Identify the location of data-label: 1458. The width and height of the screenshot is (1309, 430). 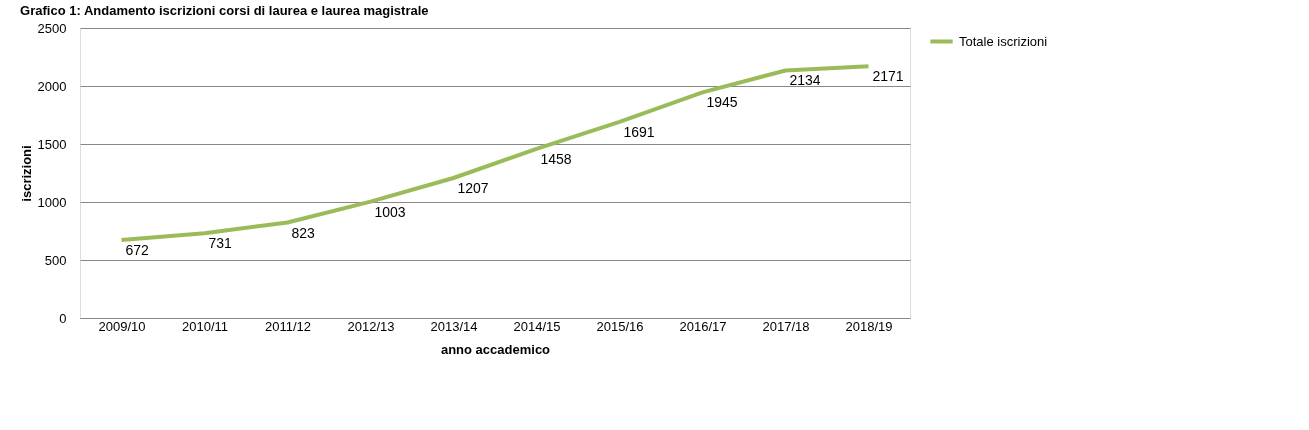
(556, 158).